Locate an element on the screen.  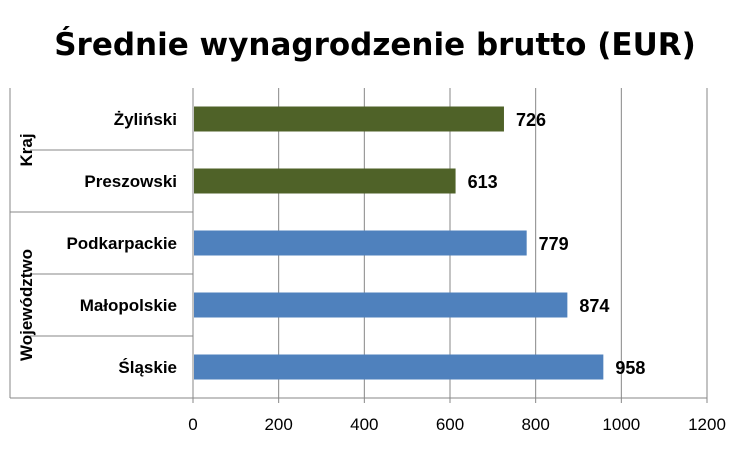
category-label: Preszowski is located at coordinates (130, 181).